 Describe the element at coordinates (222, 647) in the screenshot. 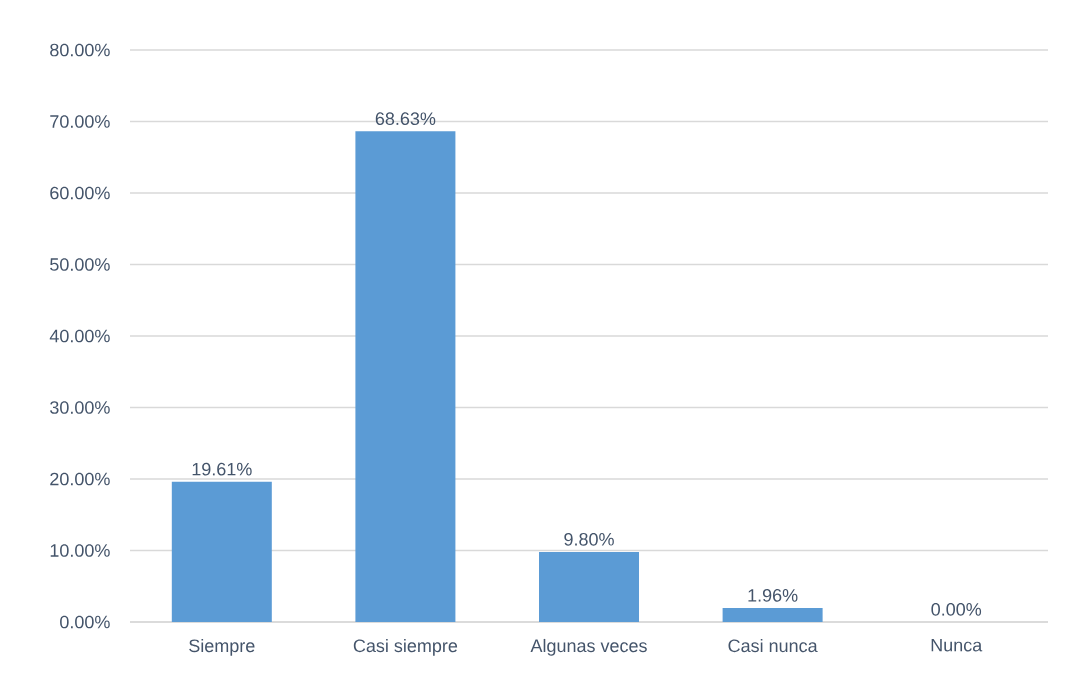

I see `x-tick-label: Siempre` at that location.